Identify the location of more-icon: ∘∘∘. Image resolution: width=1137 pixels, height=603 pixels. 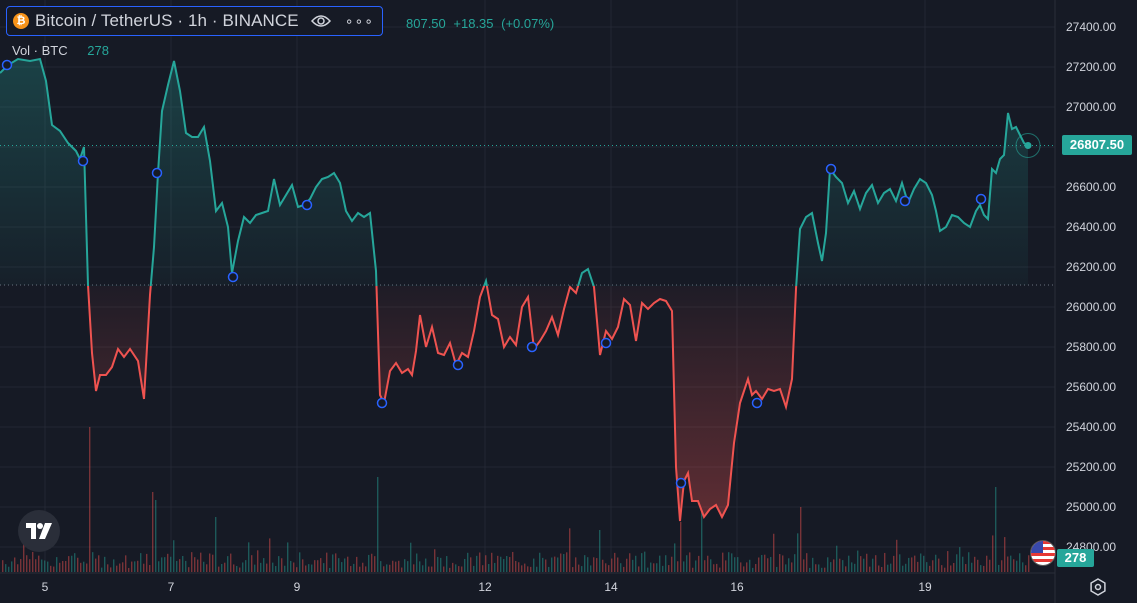
(359, 20).